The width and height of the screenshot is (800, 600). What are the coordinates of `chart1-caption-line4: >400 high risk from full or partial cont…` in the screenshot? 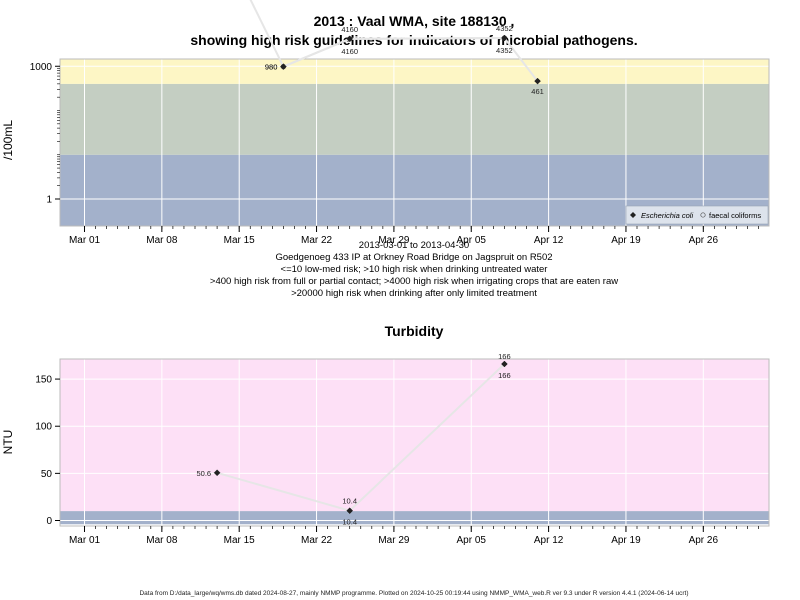 It's located at (414, 281).